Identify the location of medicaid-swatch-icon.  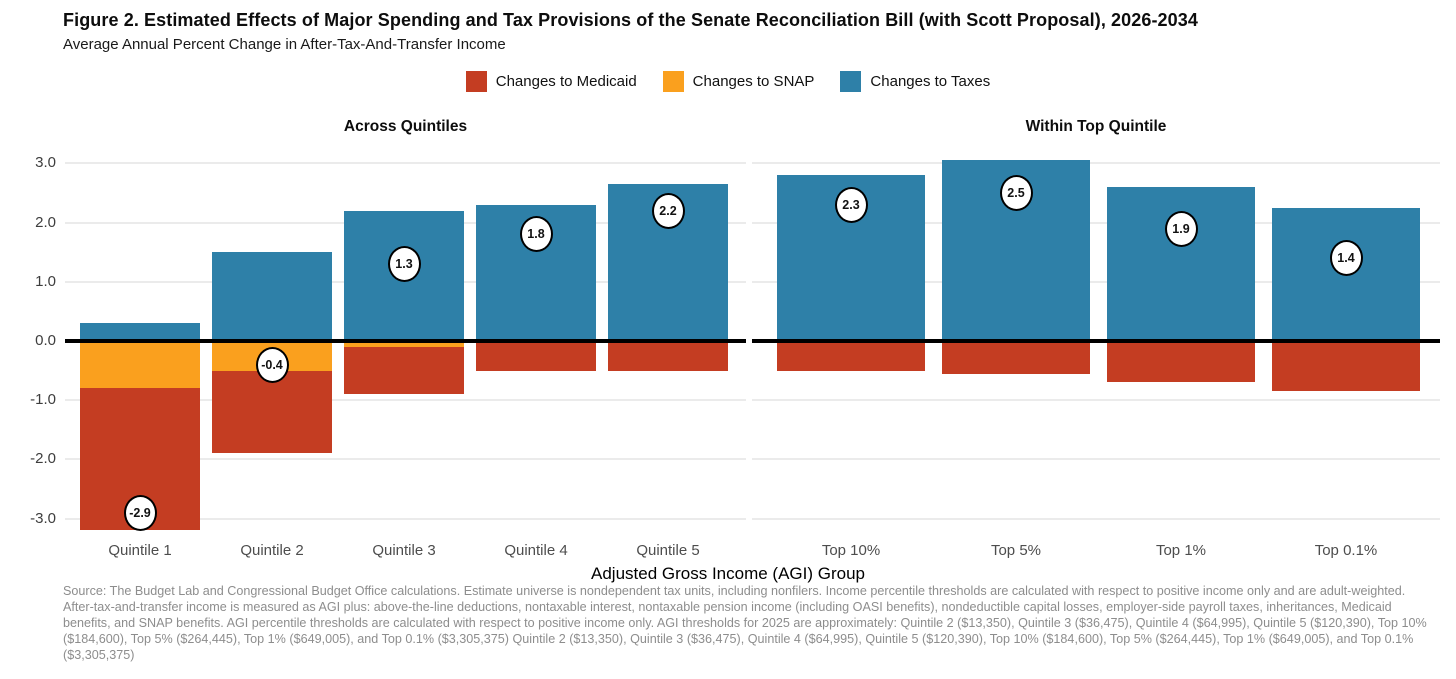
(476, 81).